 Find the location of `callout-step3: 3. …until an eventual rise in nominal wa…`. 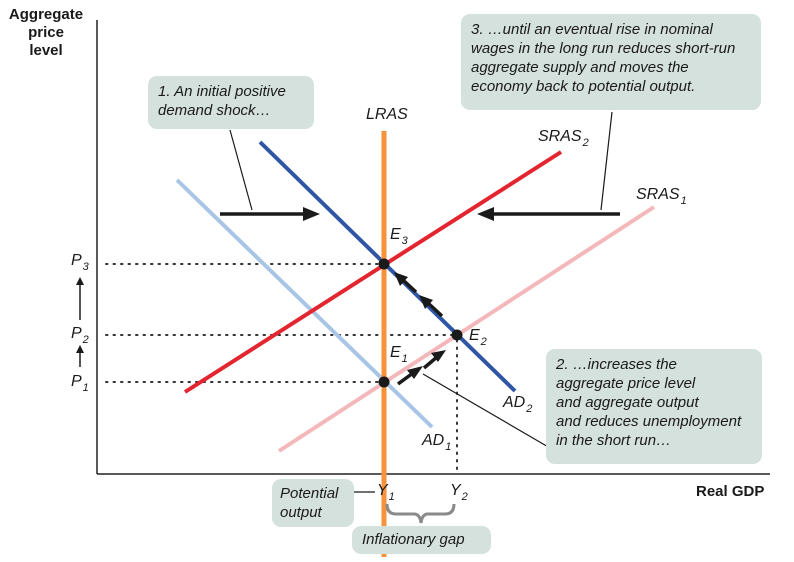

callout-step3: 3. …until an eventual rise in nominal wa… is located at coordinates (611, 62).